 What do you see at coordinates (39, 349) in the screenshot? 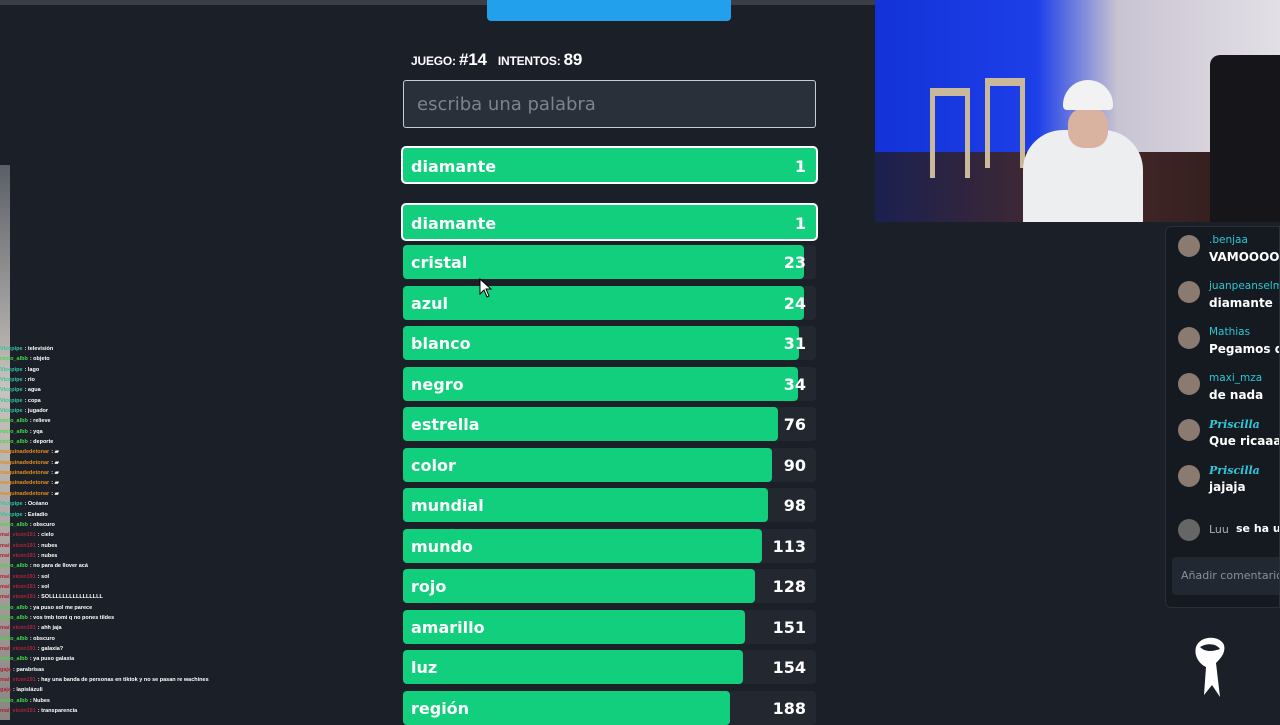
I see `chat-message: : televisión` at bounding box center [39, 349].